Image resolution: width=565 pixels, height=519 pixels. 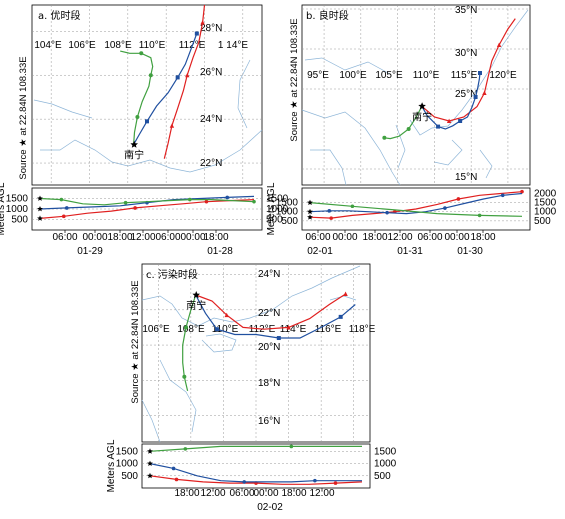 What do you see at coordinates (269, 274) in the screenshot?
I see `lat-label: 24°N` at bounding box center [269, 274].